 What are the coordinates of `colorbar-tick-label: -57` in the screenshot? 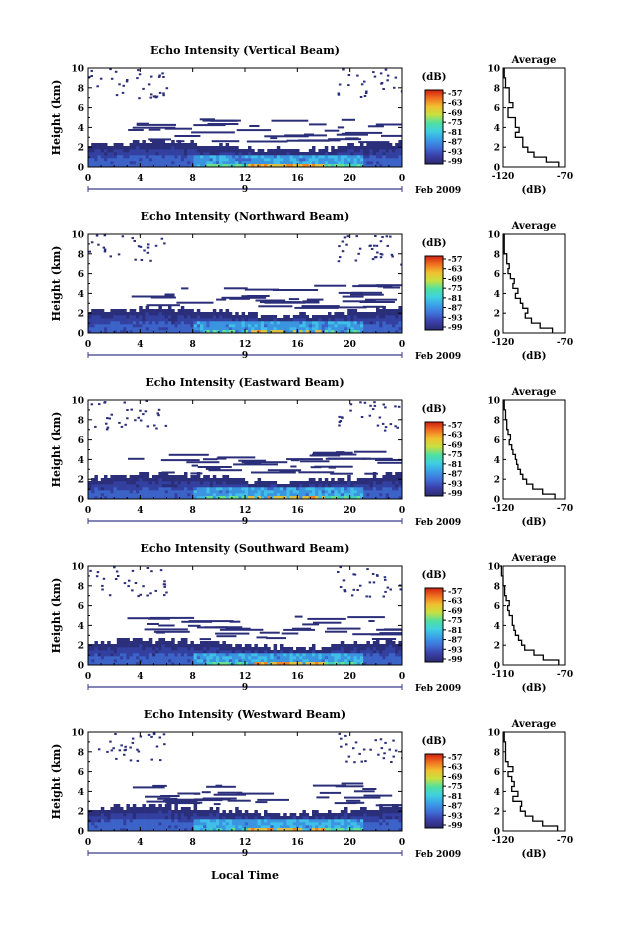 It's located at (455, 259).